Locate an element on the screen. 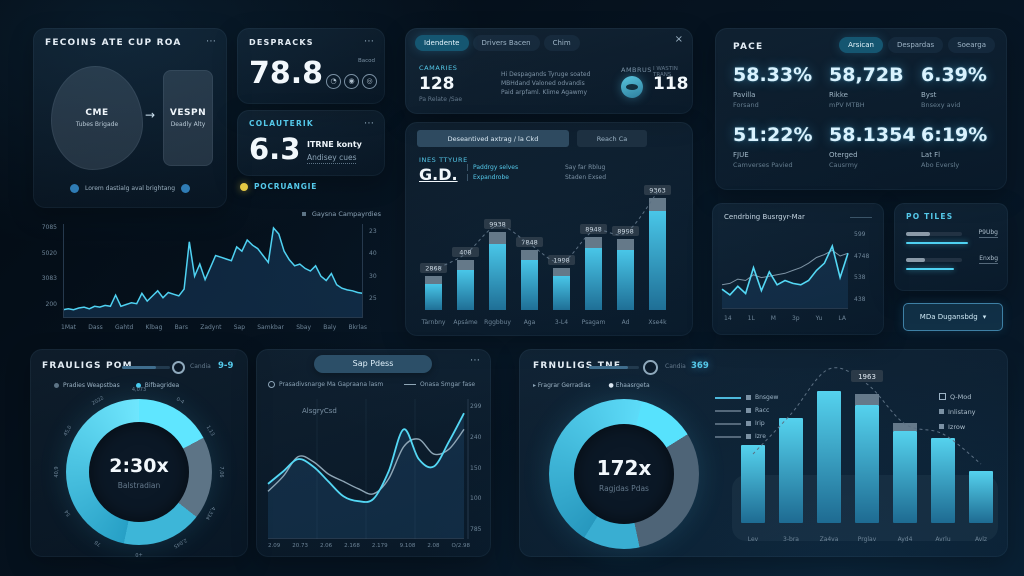 The height and width of the screenshot is (576, 1024). legend-marker is located at coordinates (56, 385).